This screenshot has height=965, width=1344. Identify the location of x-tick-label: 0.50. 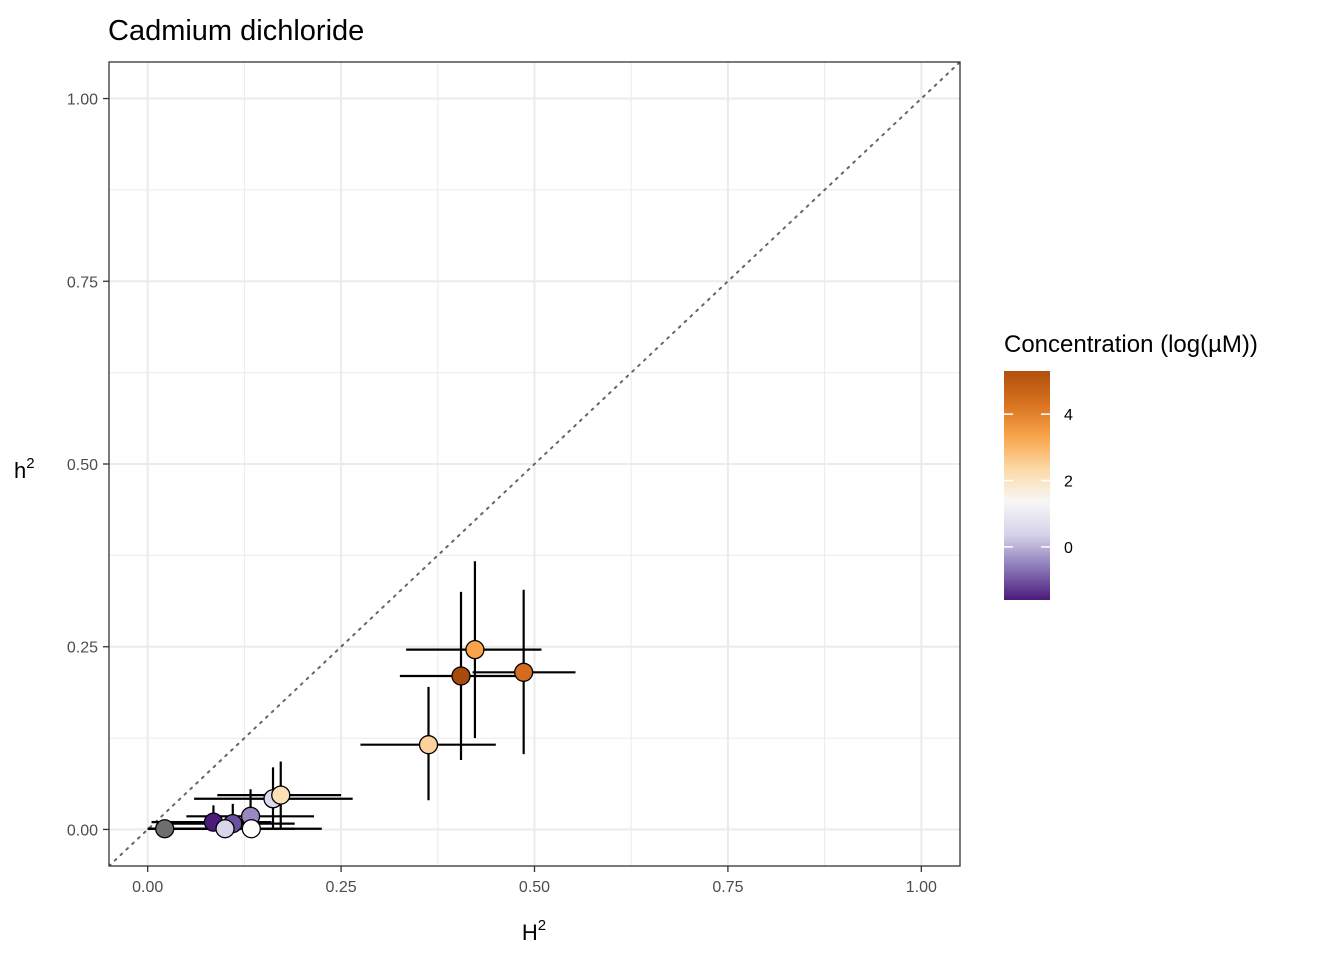
(534, 887).